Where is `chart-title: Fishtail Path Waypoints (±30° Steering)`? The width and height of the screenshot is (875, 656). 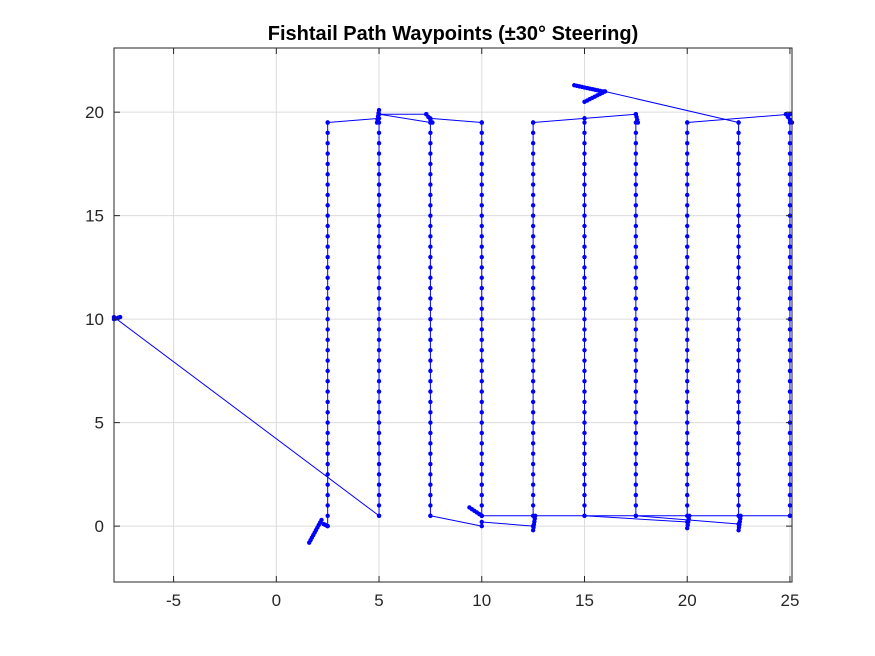
chart-title: Fishtail Path Waypoints (±30° Steering) is located at coordinates (453, 34).